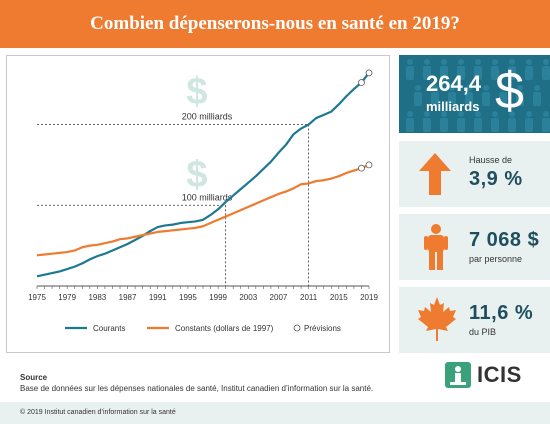  What do you see at coordinates (297, 328) in the screenshot?
I see `legend-swatch-previsions` at bounding box center [297, 328].